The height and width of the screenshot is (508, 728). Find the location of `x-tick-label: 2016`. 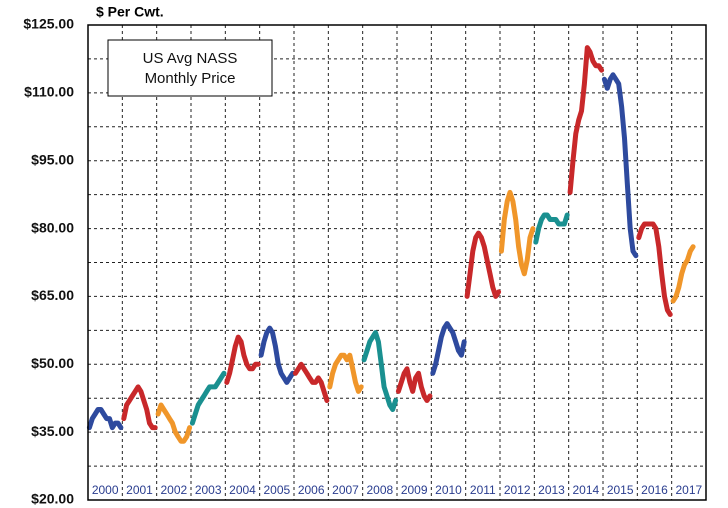

x-tick-label: 2016 is located at coordinates (654, 490).